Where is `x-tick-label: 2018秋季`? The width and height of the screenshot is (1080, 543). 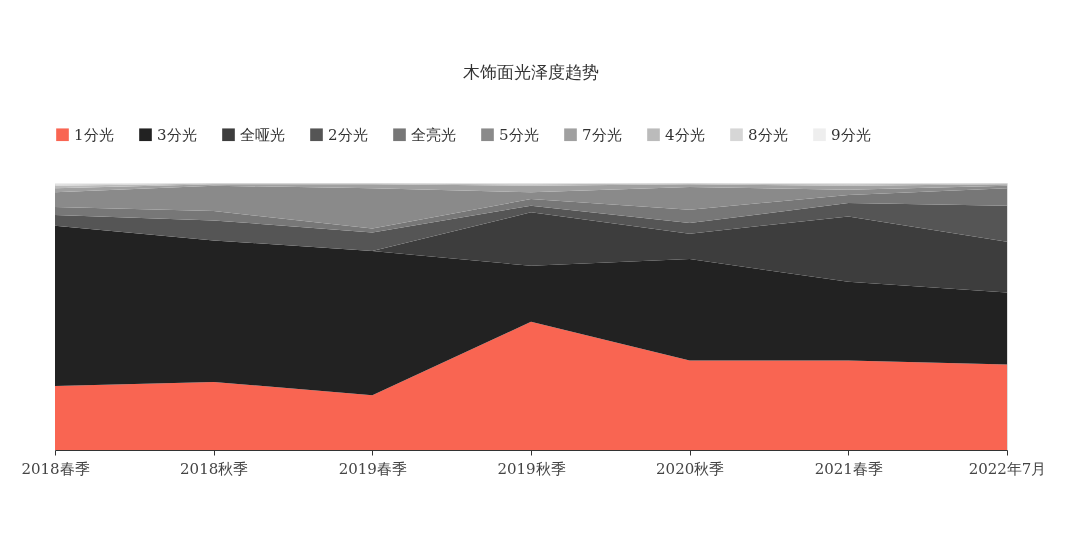 x-tick-label: 2018秋季 is located at coordinates (214, 468).